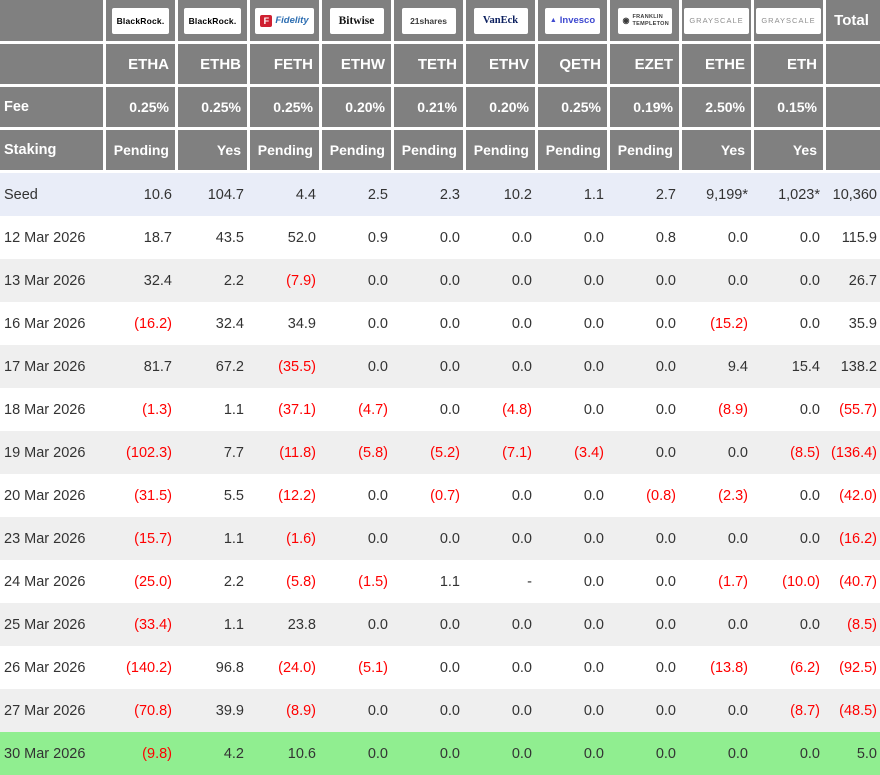 Image resolution: width=880 pixels, height=775 pixels. What do you see at coordinates (718, 108) in the screenshot?
I see `fee-value: 2.50%` at bounding box center [718, 108].